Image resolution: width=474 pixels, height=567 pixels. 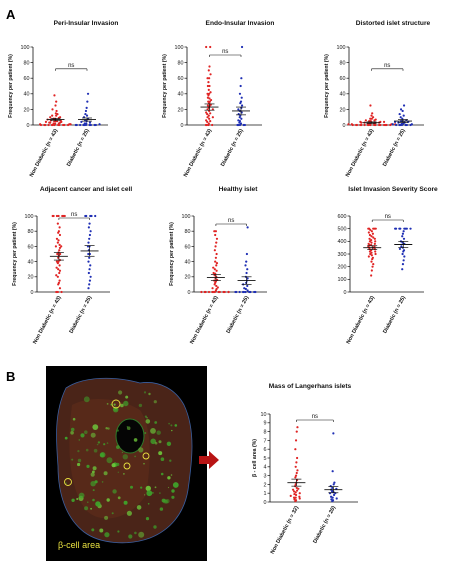 I want to click on significance-label: ns, so click(x=388, y=217).